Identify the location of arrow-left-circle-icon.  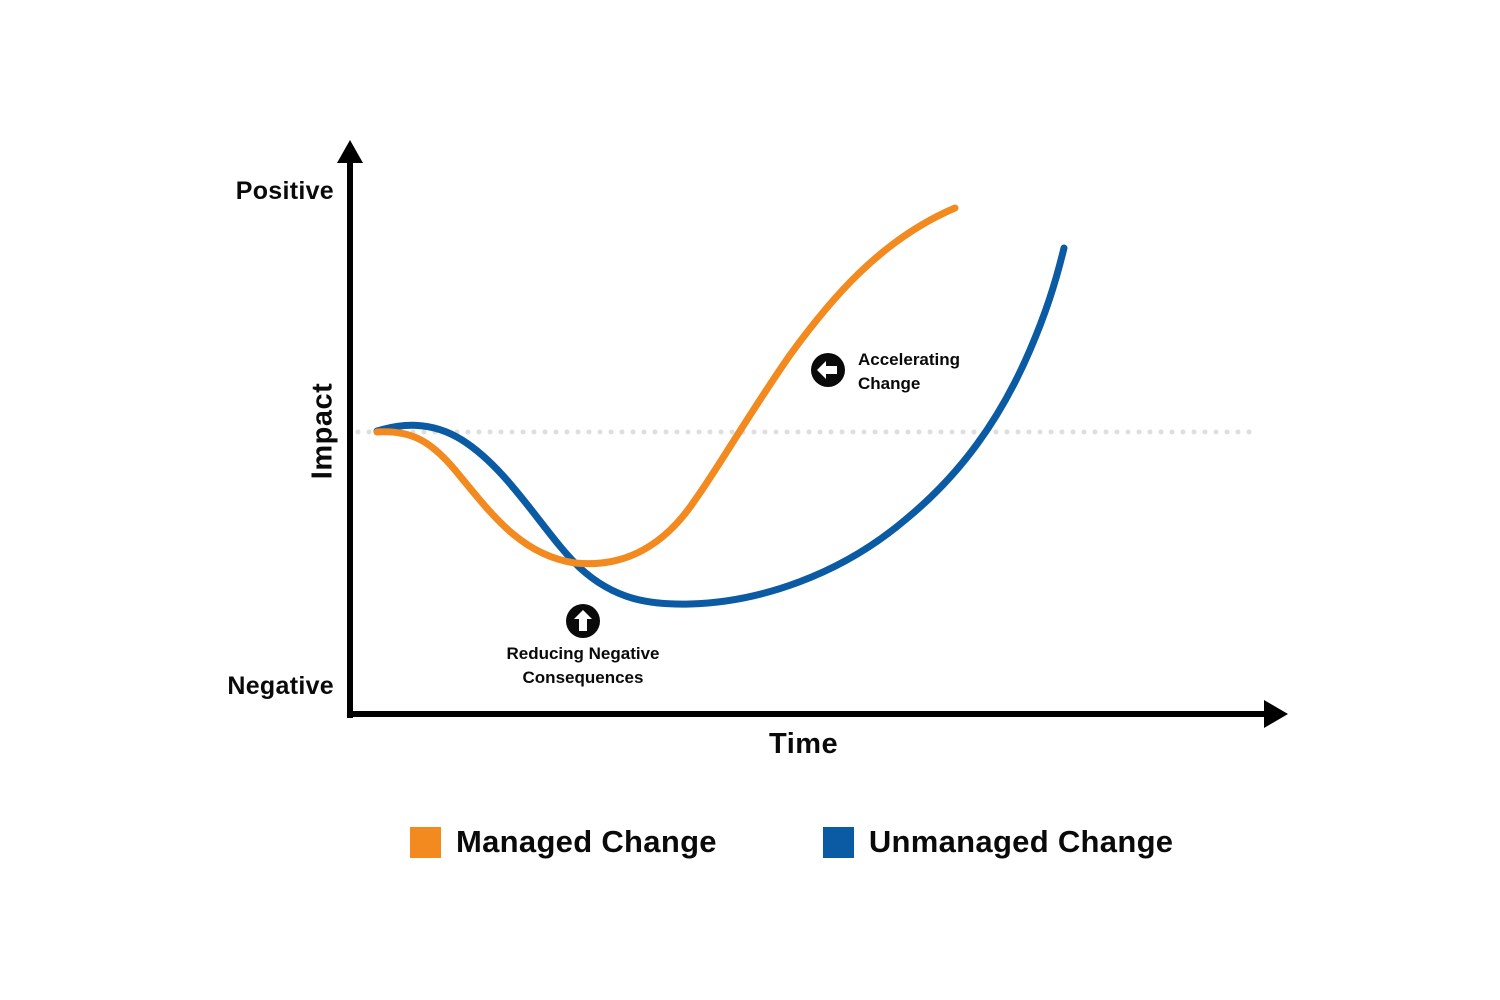
(828, 370).